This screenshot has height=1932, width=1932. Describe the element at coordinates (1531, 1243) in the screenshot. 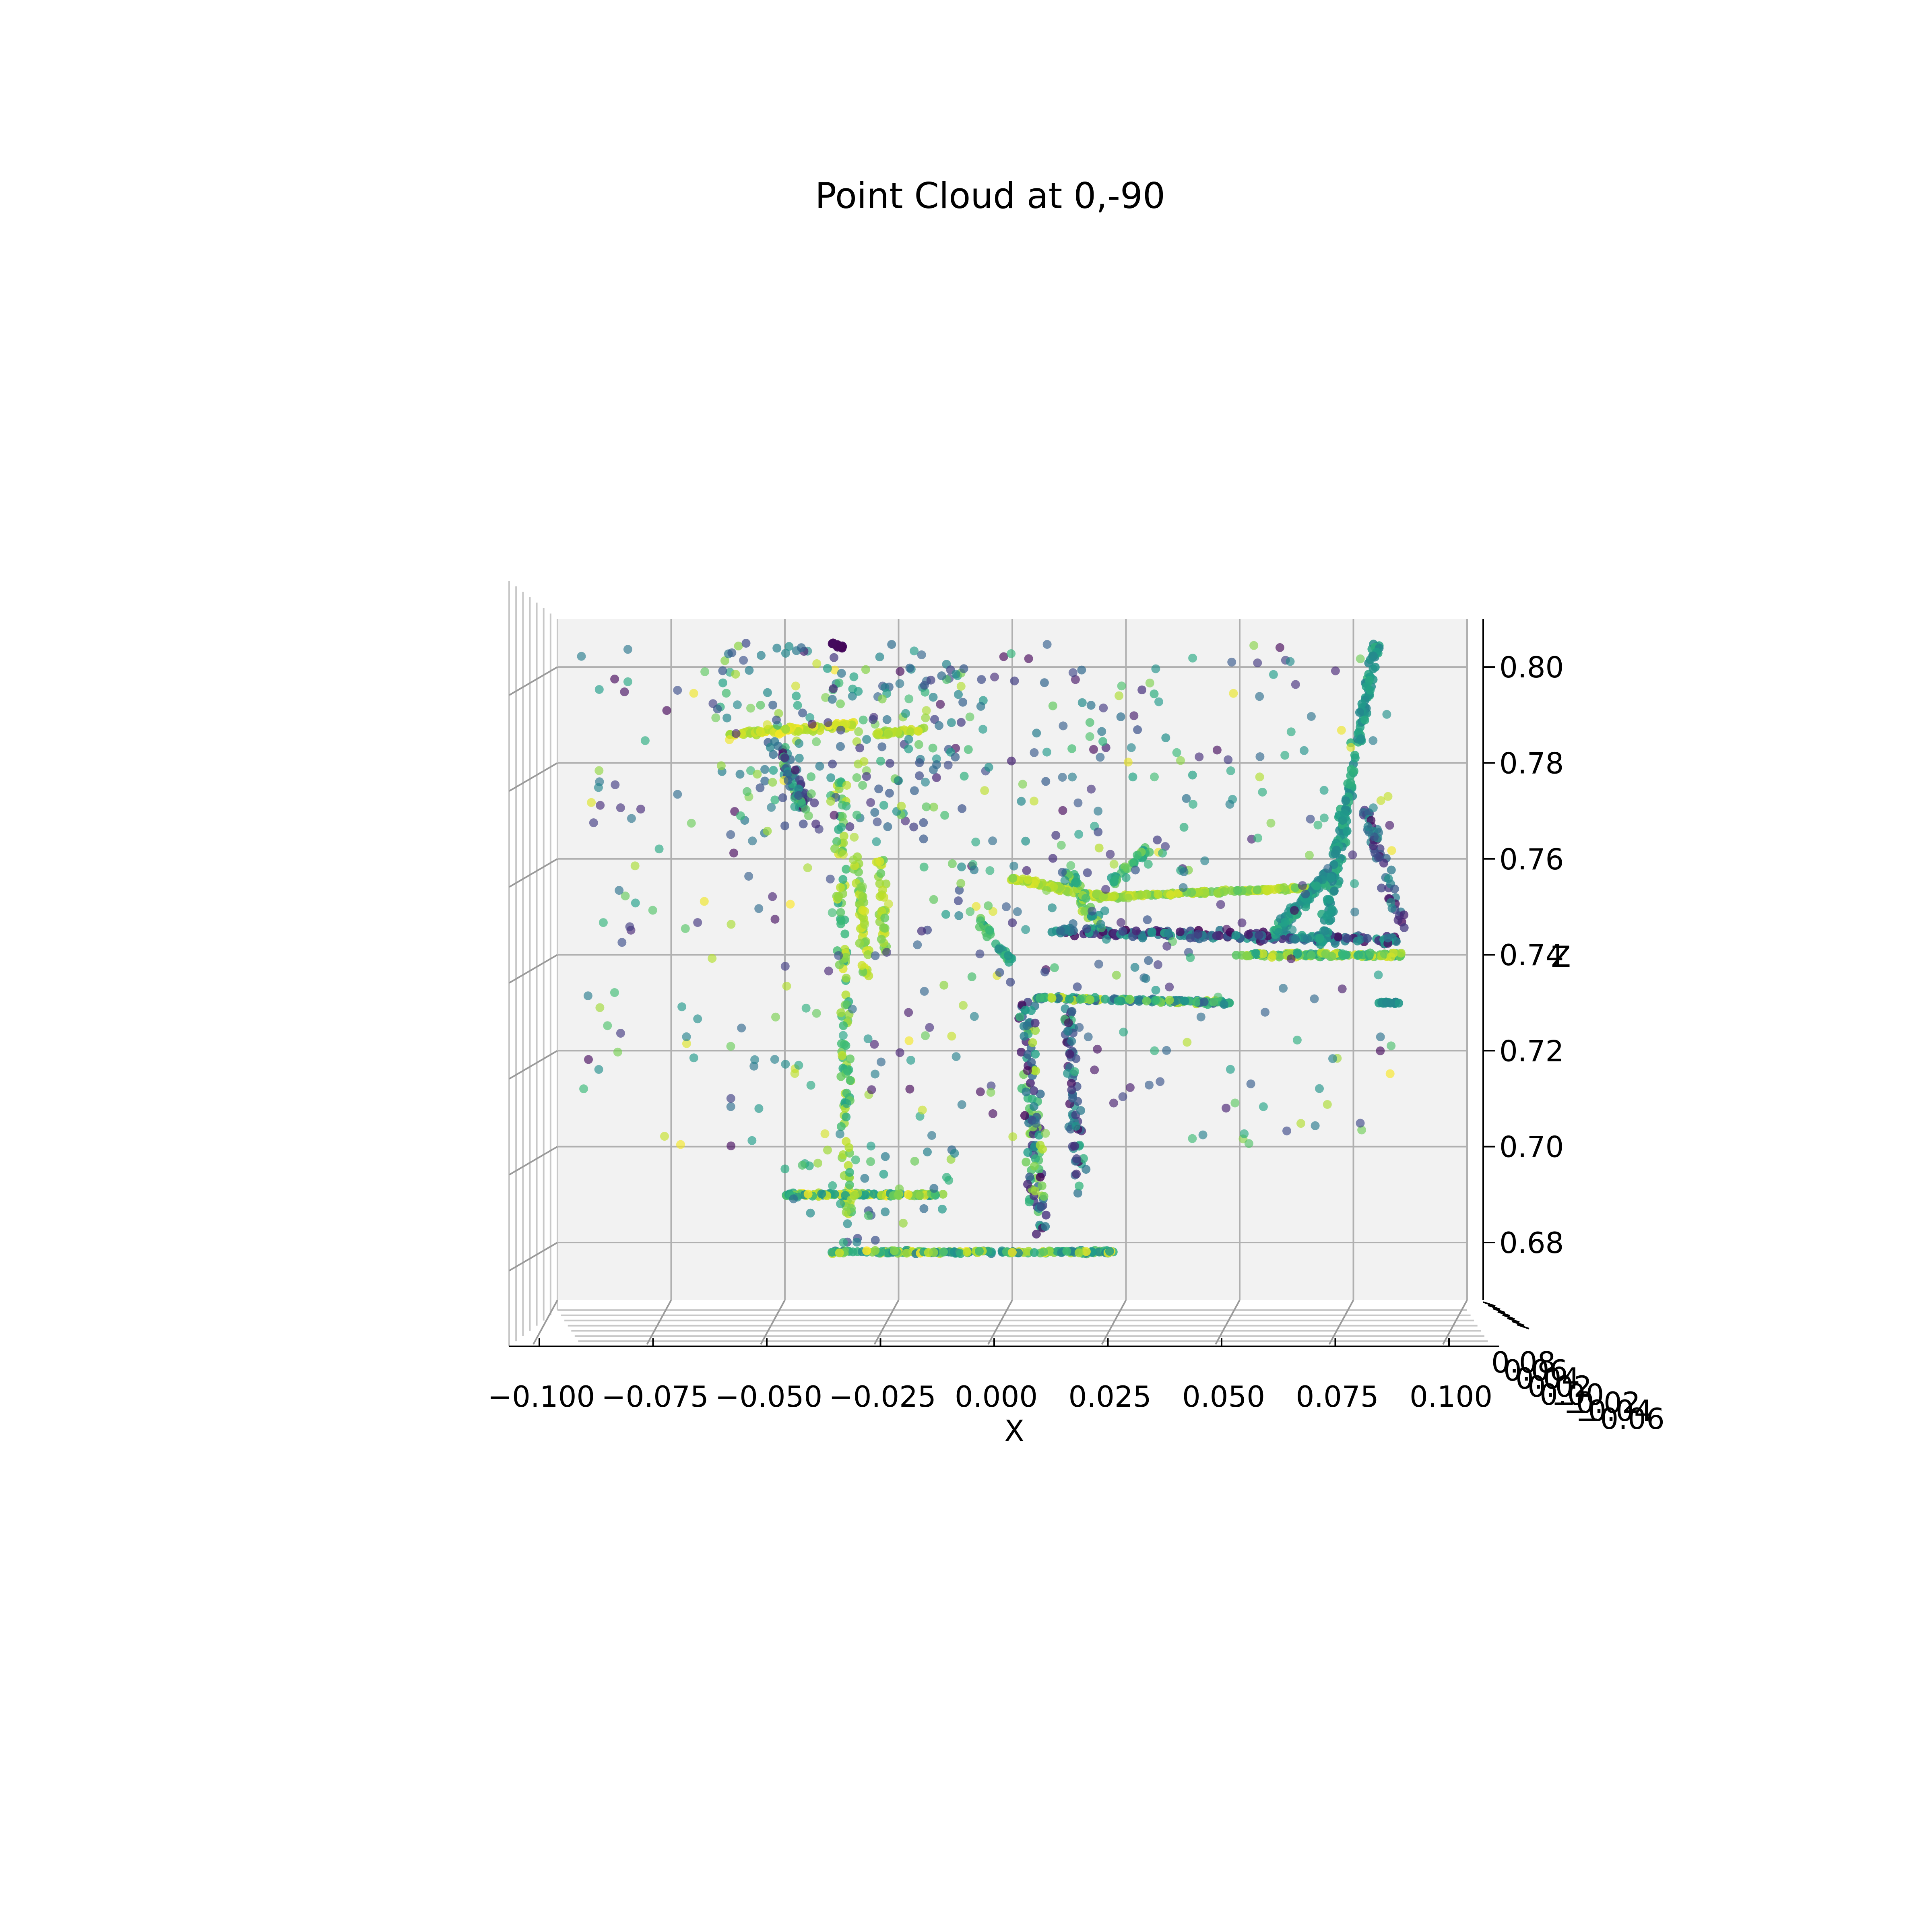

I see `z-tick-label: 0.68` at that location.